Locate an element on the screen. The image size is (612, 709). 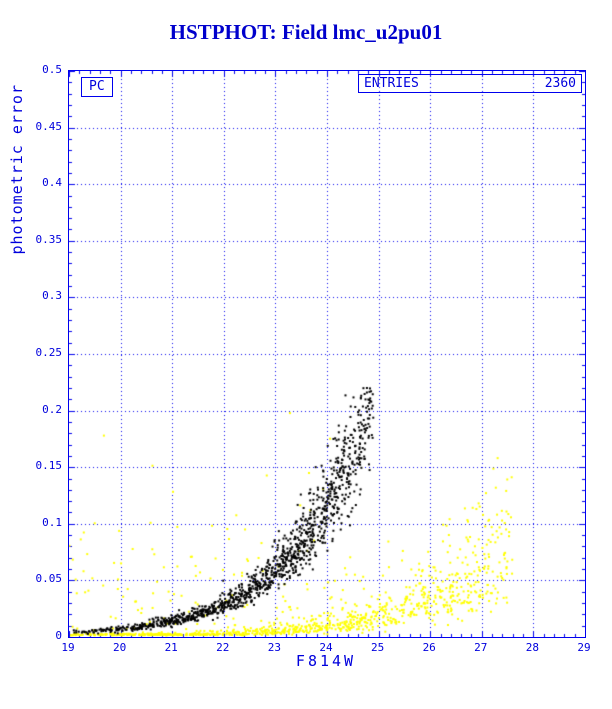
y-tick-label: 0 is located at coordinates (58, 635).